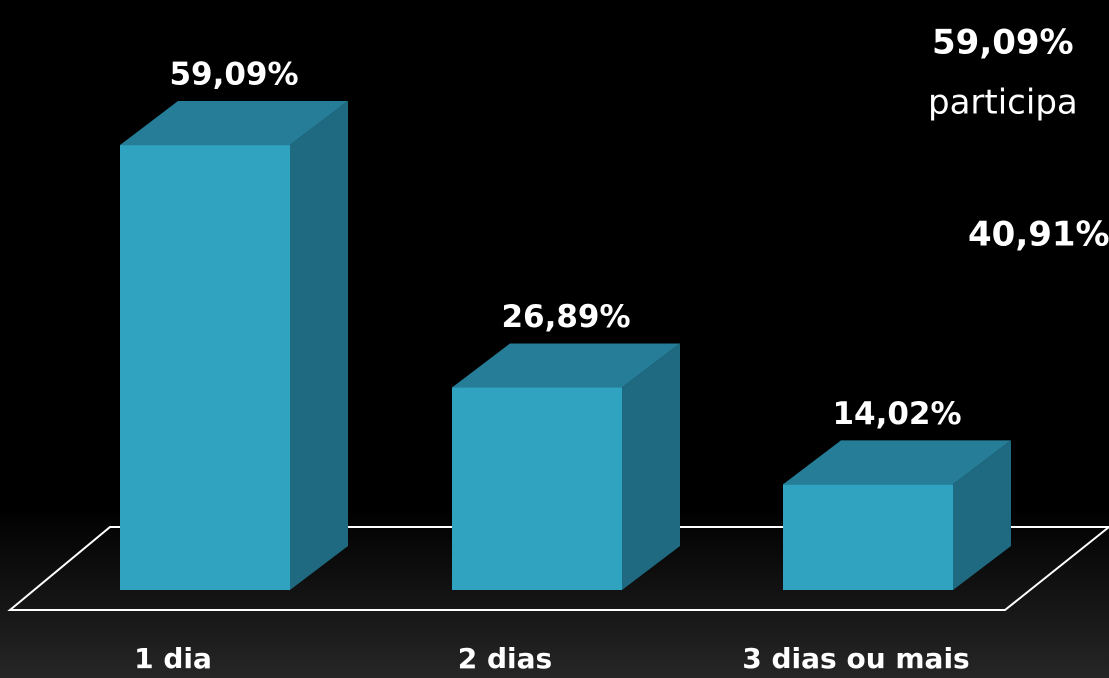 The image size is (1109, 678). I want to click on floor, so click(558, 568).